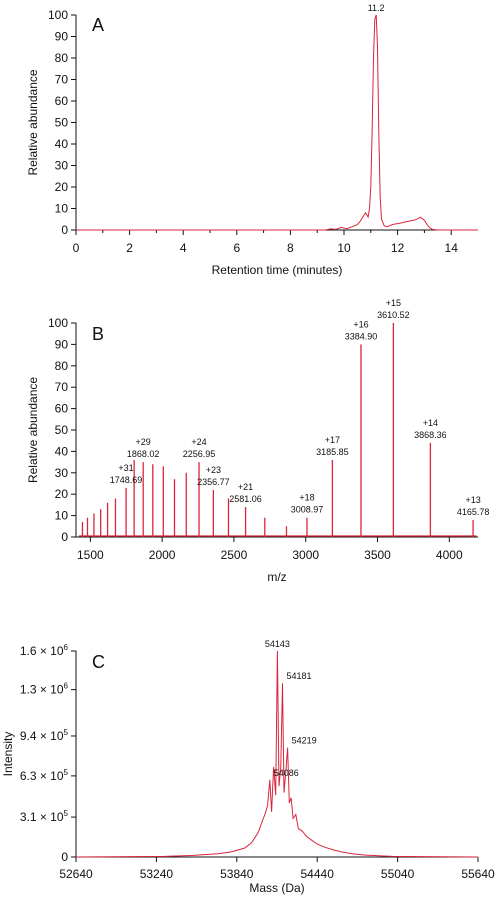  Describe the element at coordinates (332, 440) in the screenshot. I see `charge-label: +17` at that location.